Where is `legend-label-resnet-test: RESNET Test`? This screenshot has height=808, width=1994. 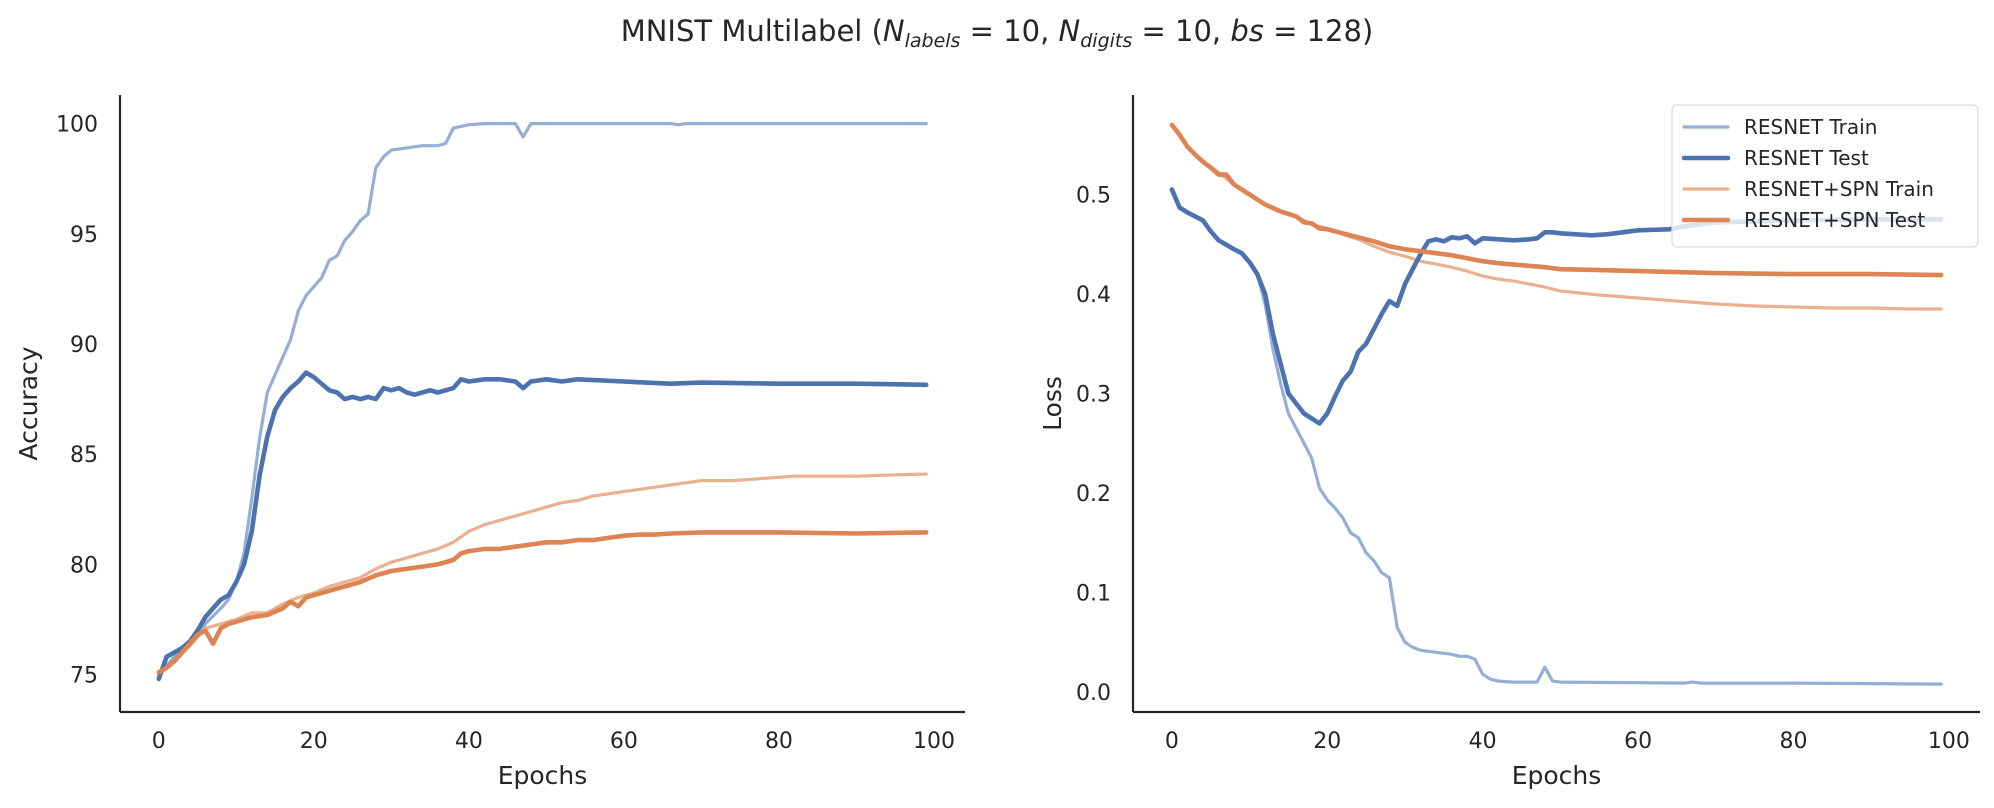 legend-label-resnet-test: RESNET Test is located at coordinates (1806, 158).